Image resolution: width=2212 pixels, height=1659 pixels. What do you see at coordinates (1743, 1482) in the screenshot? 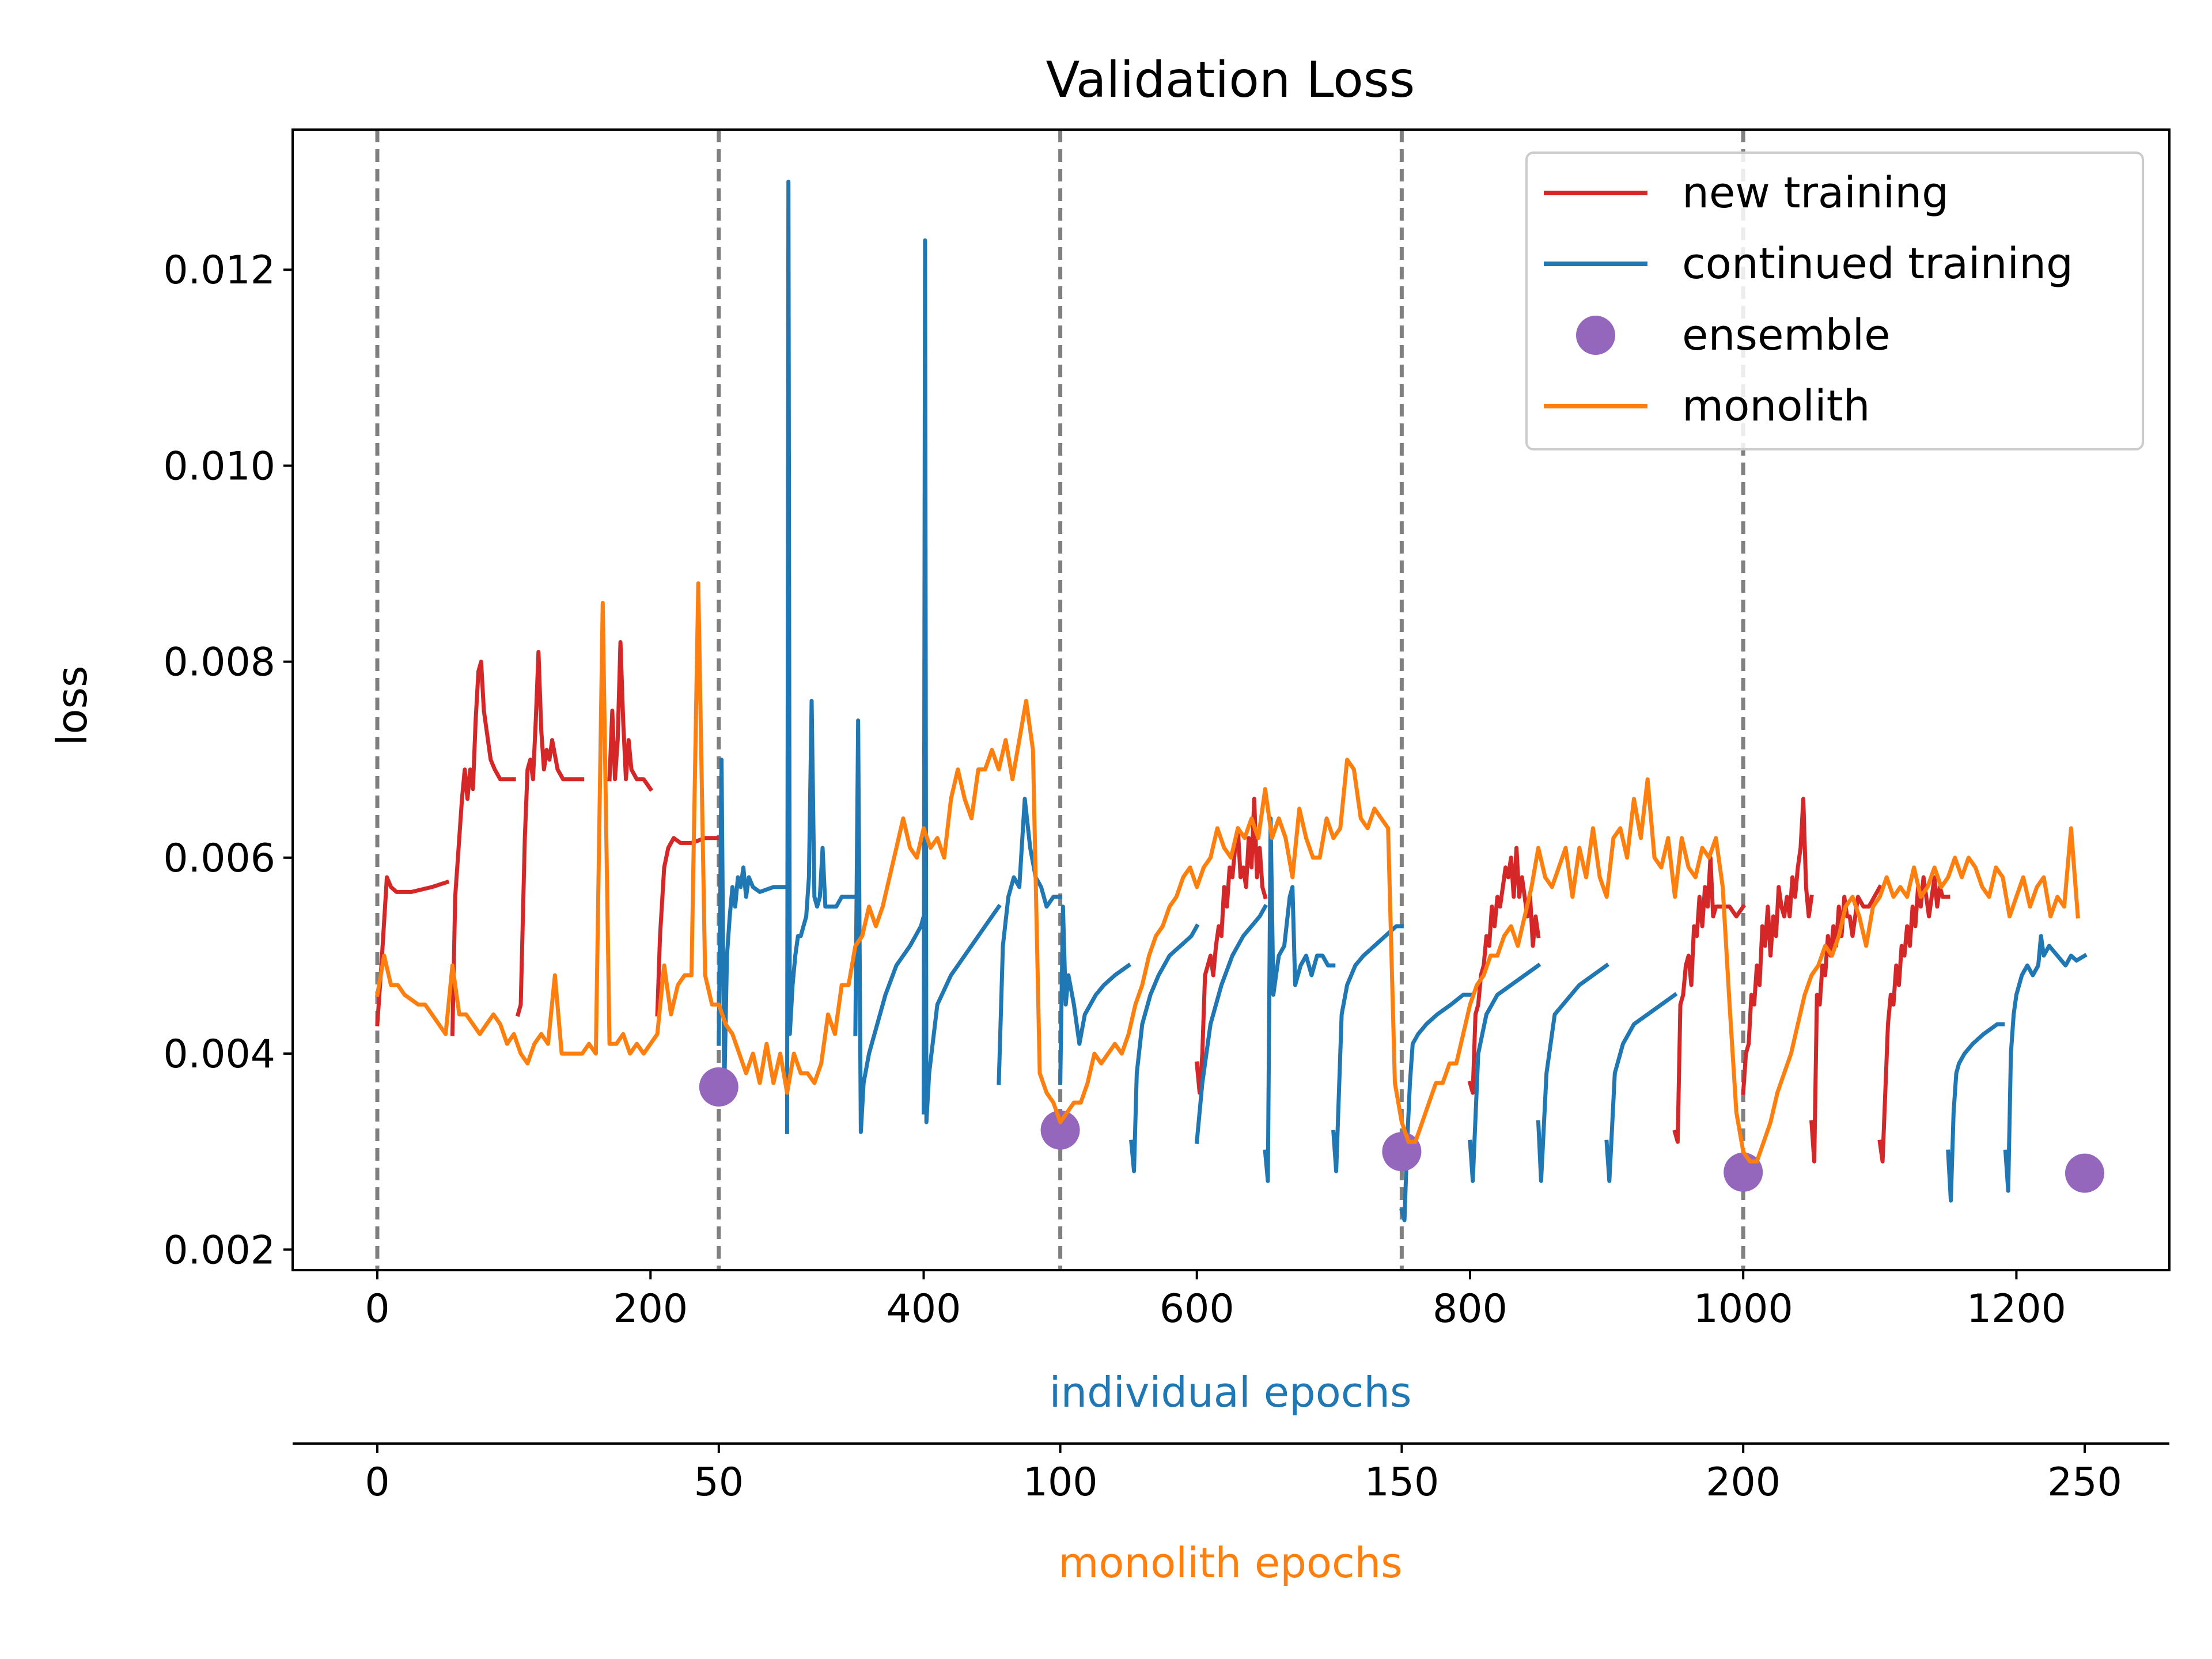
I see `x2-tick-label-4: 200` at bounding box center [1743, 1482].